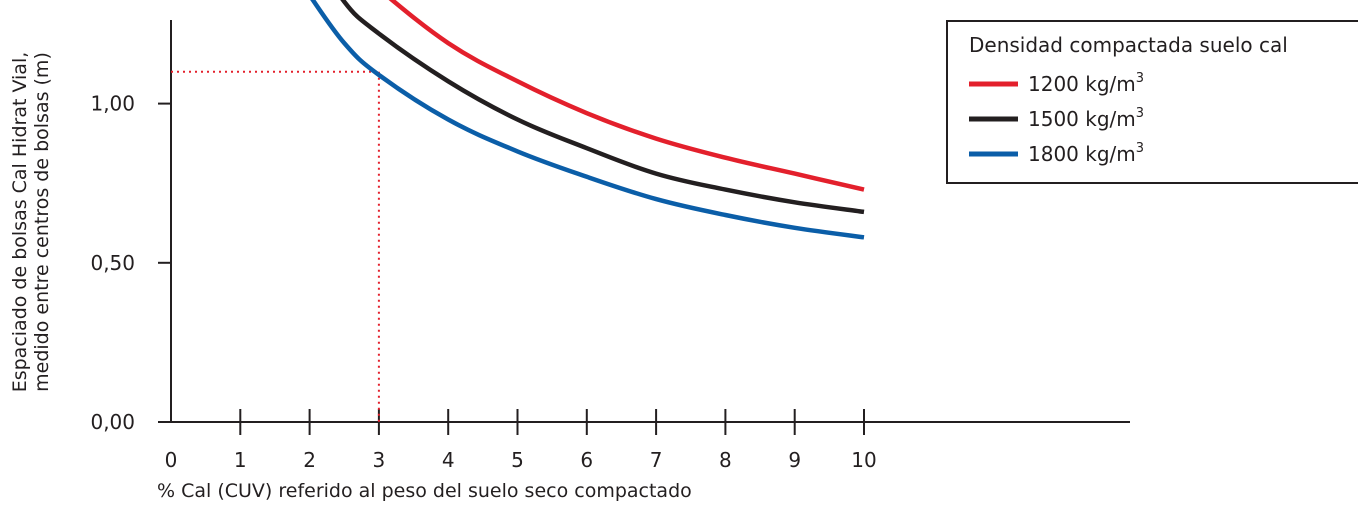 Image resolution: width=1358 pixels, height=511 pixels. I want to click on legend-label-value: 1200, so click(1053, 84).